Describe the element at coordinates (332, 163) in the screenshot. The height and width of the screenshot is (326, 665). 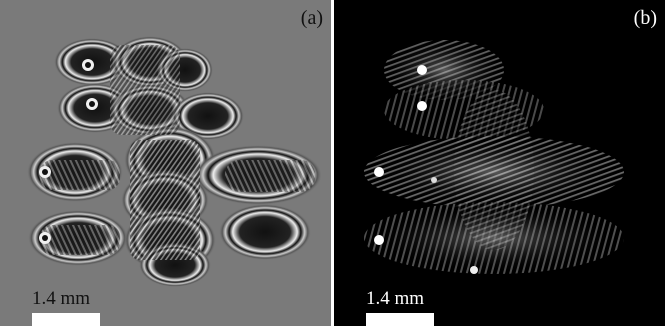
I see `panel-divider` at that location.